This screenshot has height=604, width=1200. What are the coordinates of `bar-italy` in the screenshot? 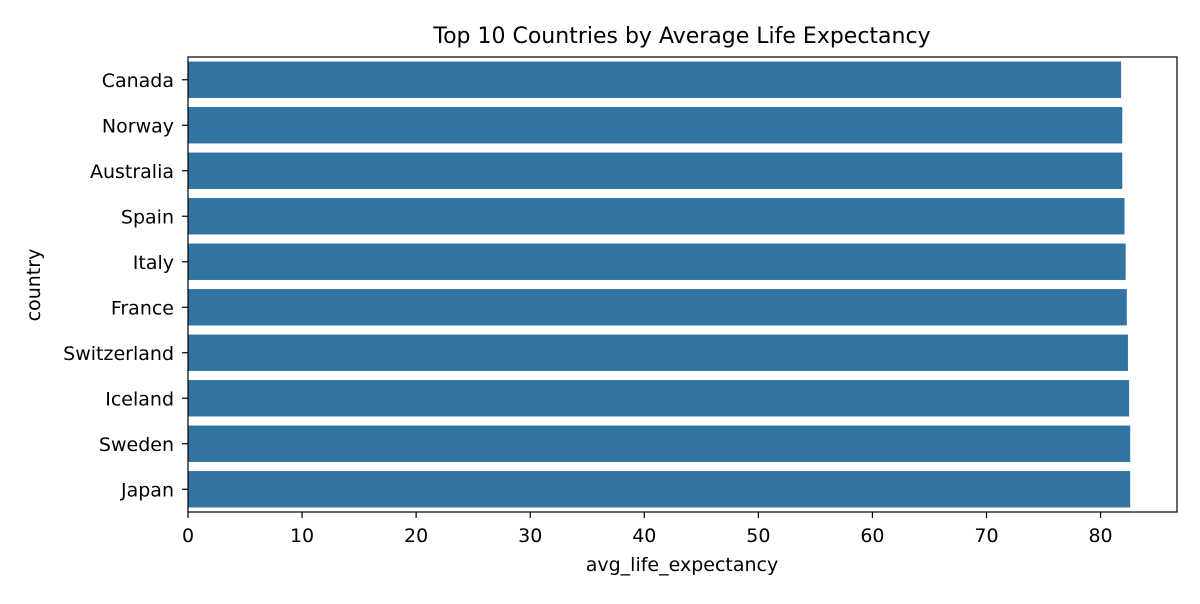 It's located at (657, 261).